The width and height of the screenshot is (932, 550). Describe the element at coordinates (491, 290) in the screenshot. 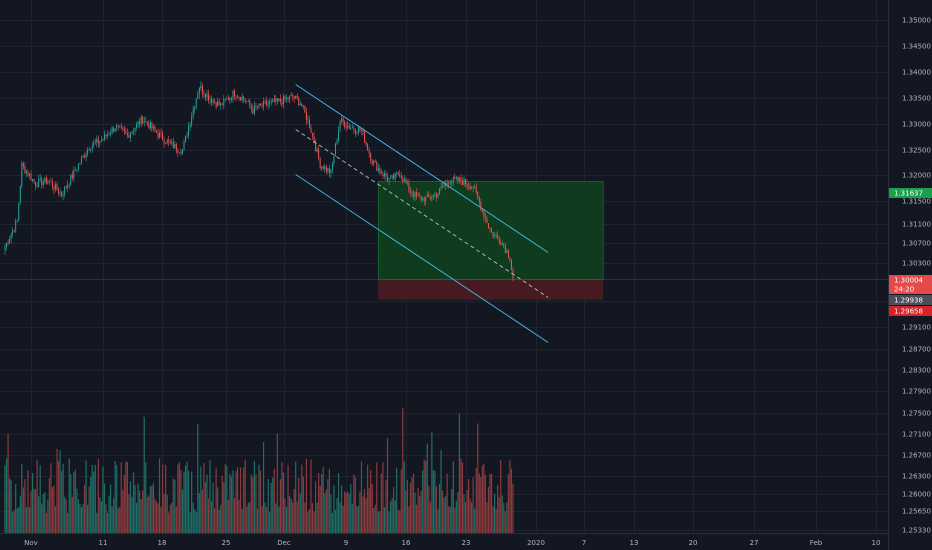

I see `loss-zone` at that location.